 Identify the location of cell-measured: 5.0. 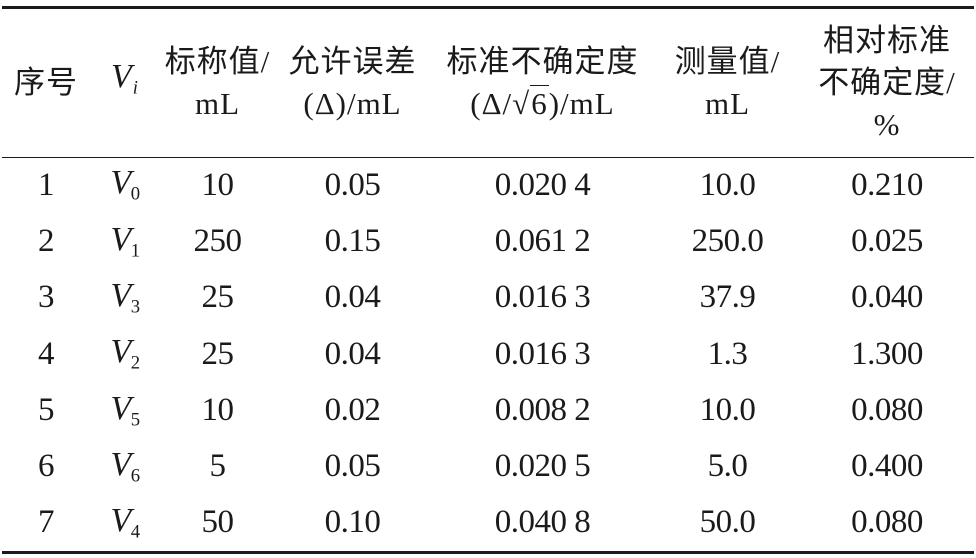
(727, 466).